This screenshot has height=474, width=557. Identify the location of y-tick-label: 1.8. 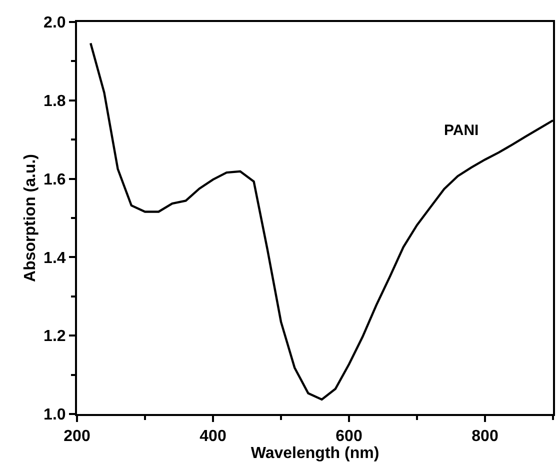
(55, 101).